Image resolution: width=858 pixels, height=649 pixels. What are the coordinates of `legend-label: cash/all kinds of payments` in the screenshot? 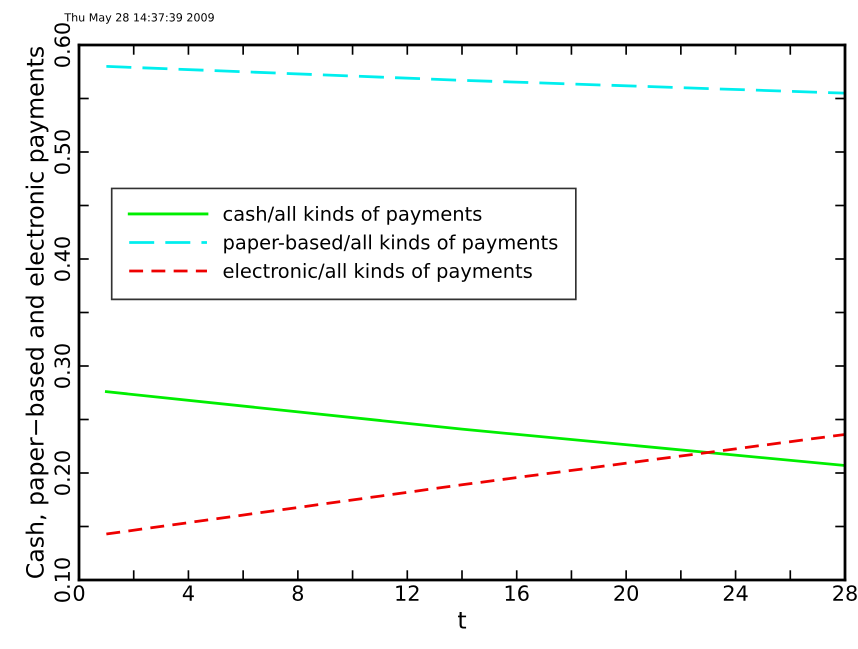 It's located at (353, 215).